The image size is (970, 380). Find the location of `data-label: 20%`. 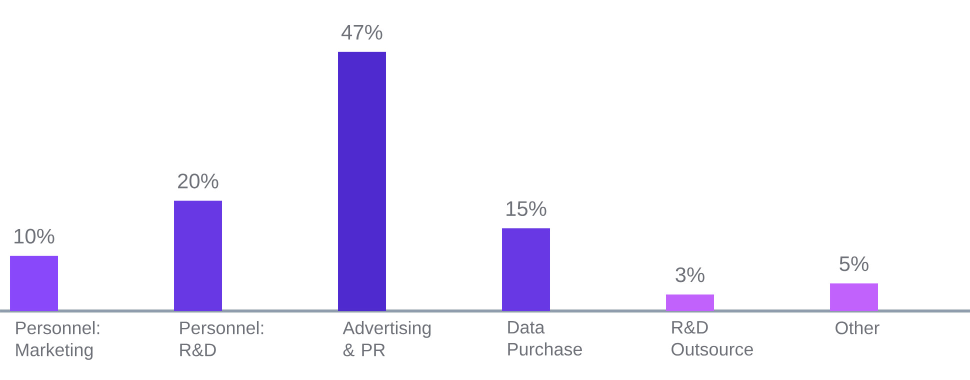

data-label: 20% is located at coordinates (198, 181).